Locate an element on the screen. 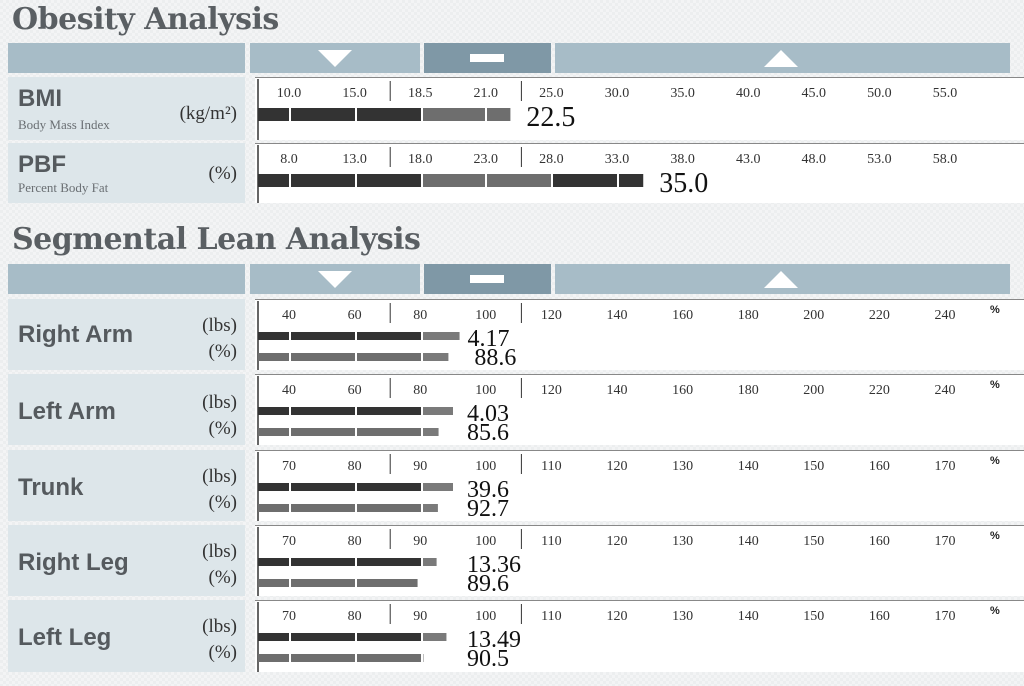 The image size is (1024, 686). trunk-unit-pct: (%) is located at coordinates (222, 502).